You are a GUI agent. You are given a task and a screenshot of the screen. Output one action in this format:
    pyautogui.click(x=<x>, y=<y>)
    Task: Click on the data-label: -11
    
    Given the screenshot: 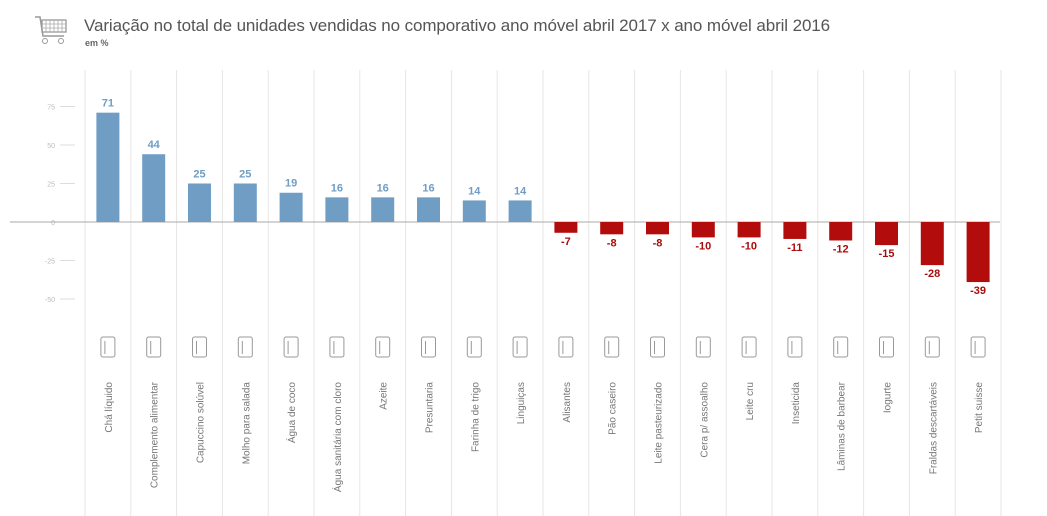 What is the action you would take?
    pyautogui.click(x=794, y=248)
    